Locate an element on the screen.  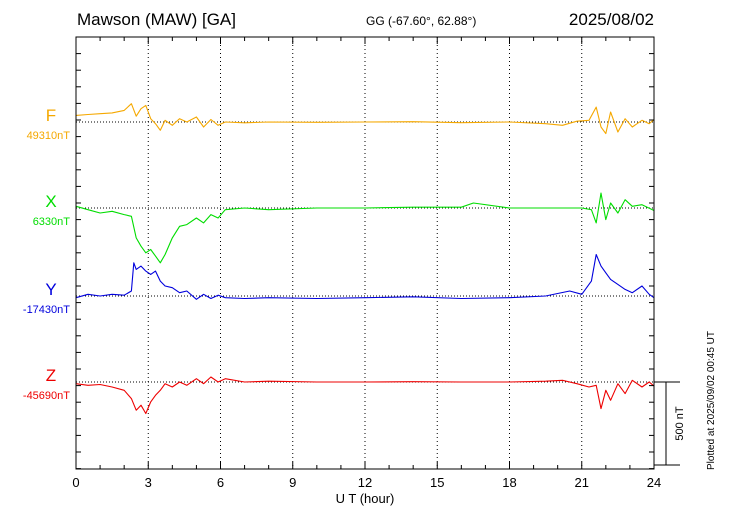
plotted-timestamp: Plotted at 2025/09/02 00:45 UT is located at coordinates (711, 400).